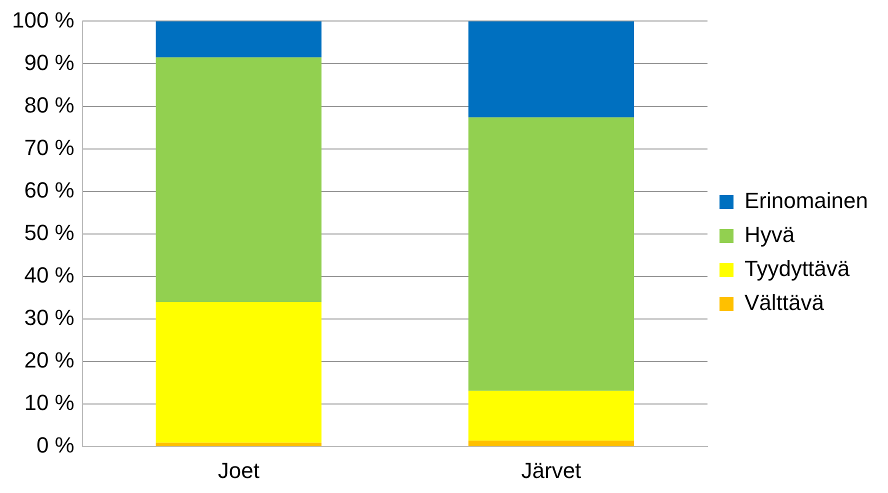 The height and width of the screenshot is (493, 888). What do you see at coordinates (49, 105) in the screenshot?
I see `y-tick-label: 80 %` at bounding box center [49, 105].